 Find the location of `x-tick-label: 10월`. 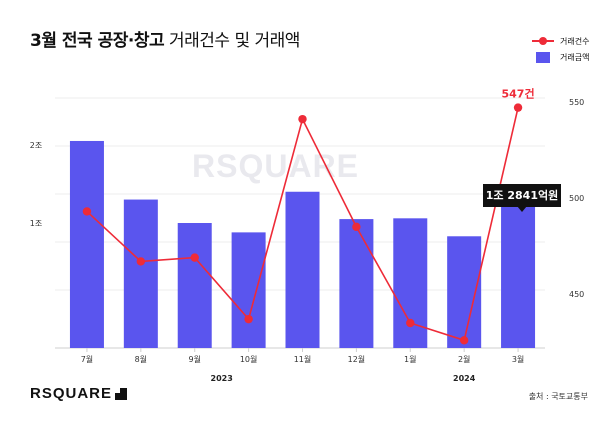

x-tick-label: 10월 is located at coordinates (249, 359).